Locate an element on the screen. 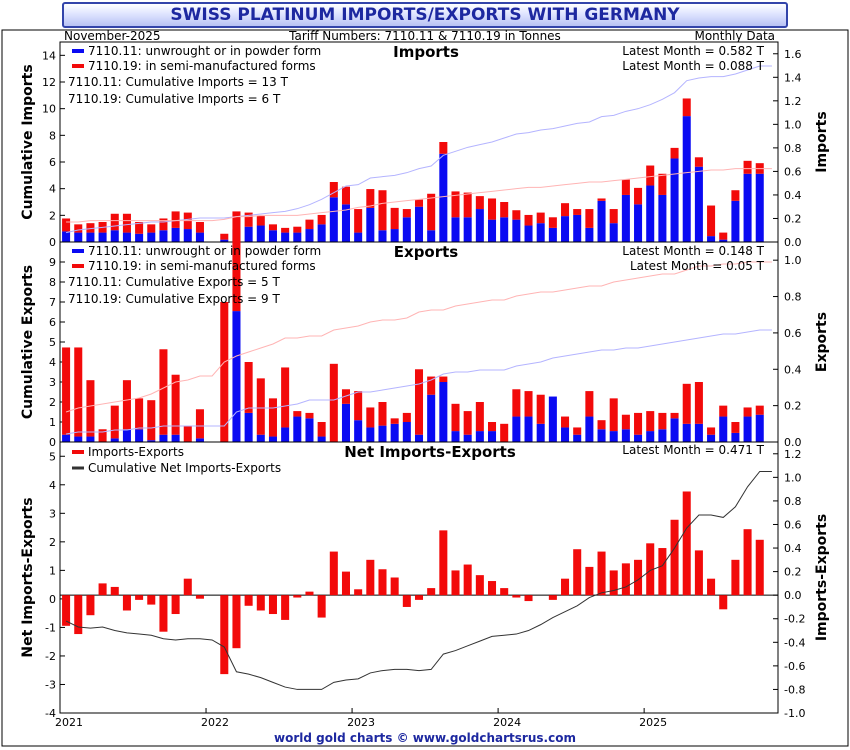  left-tick-label: 9 is located at coordinates (52, 262).